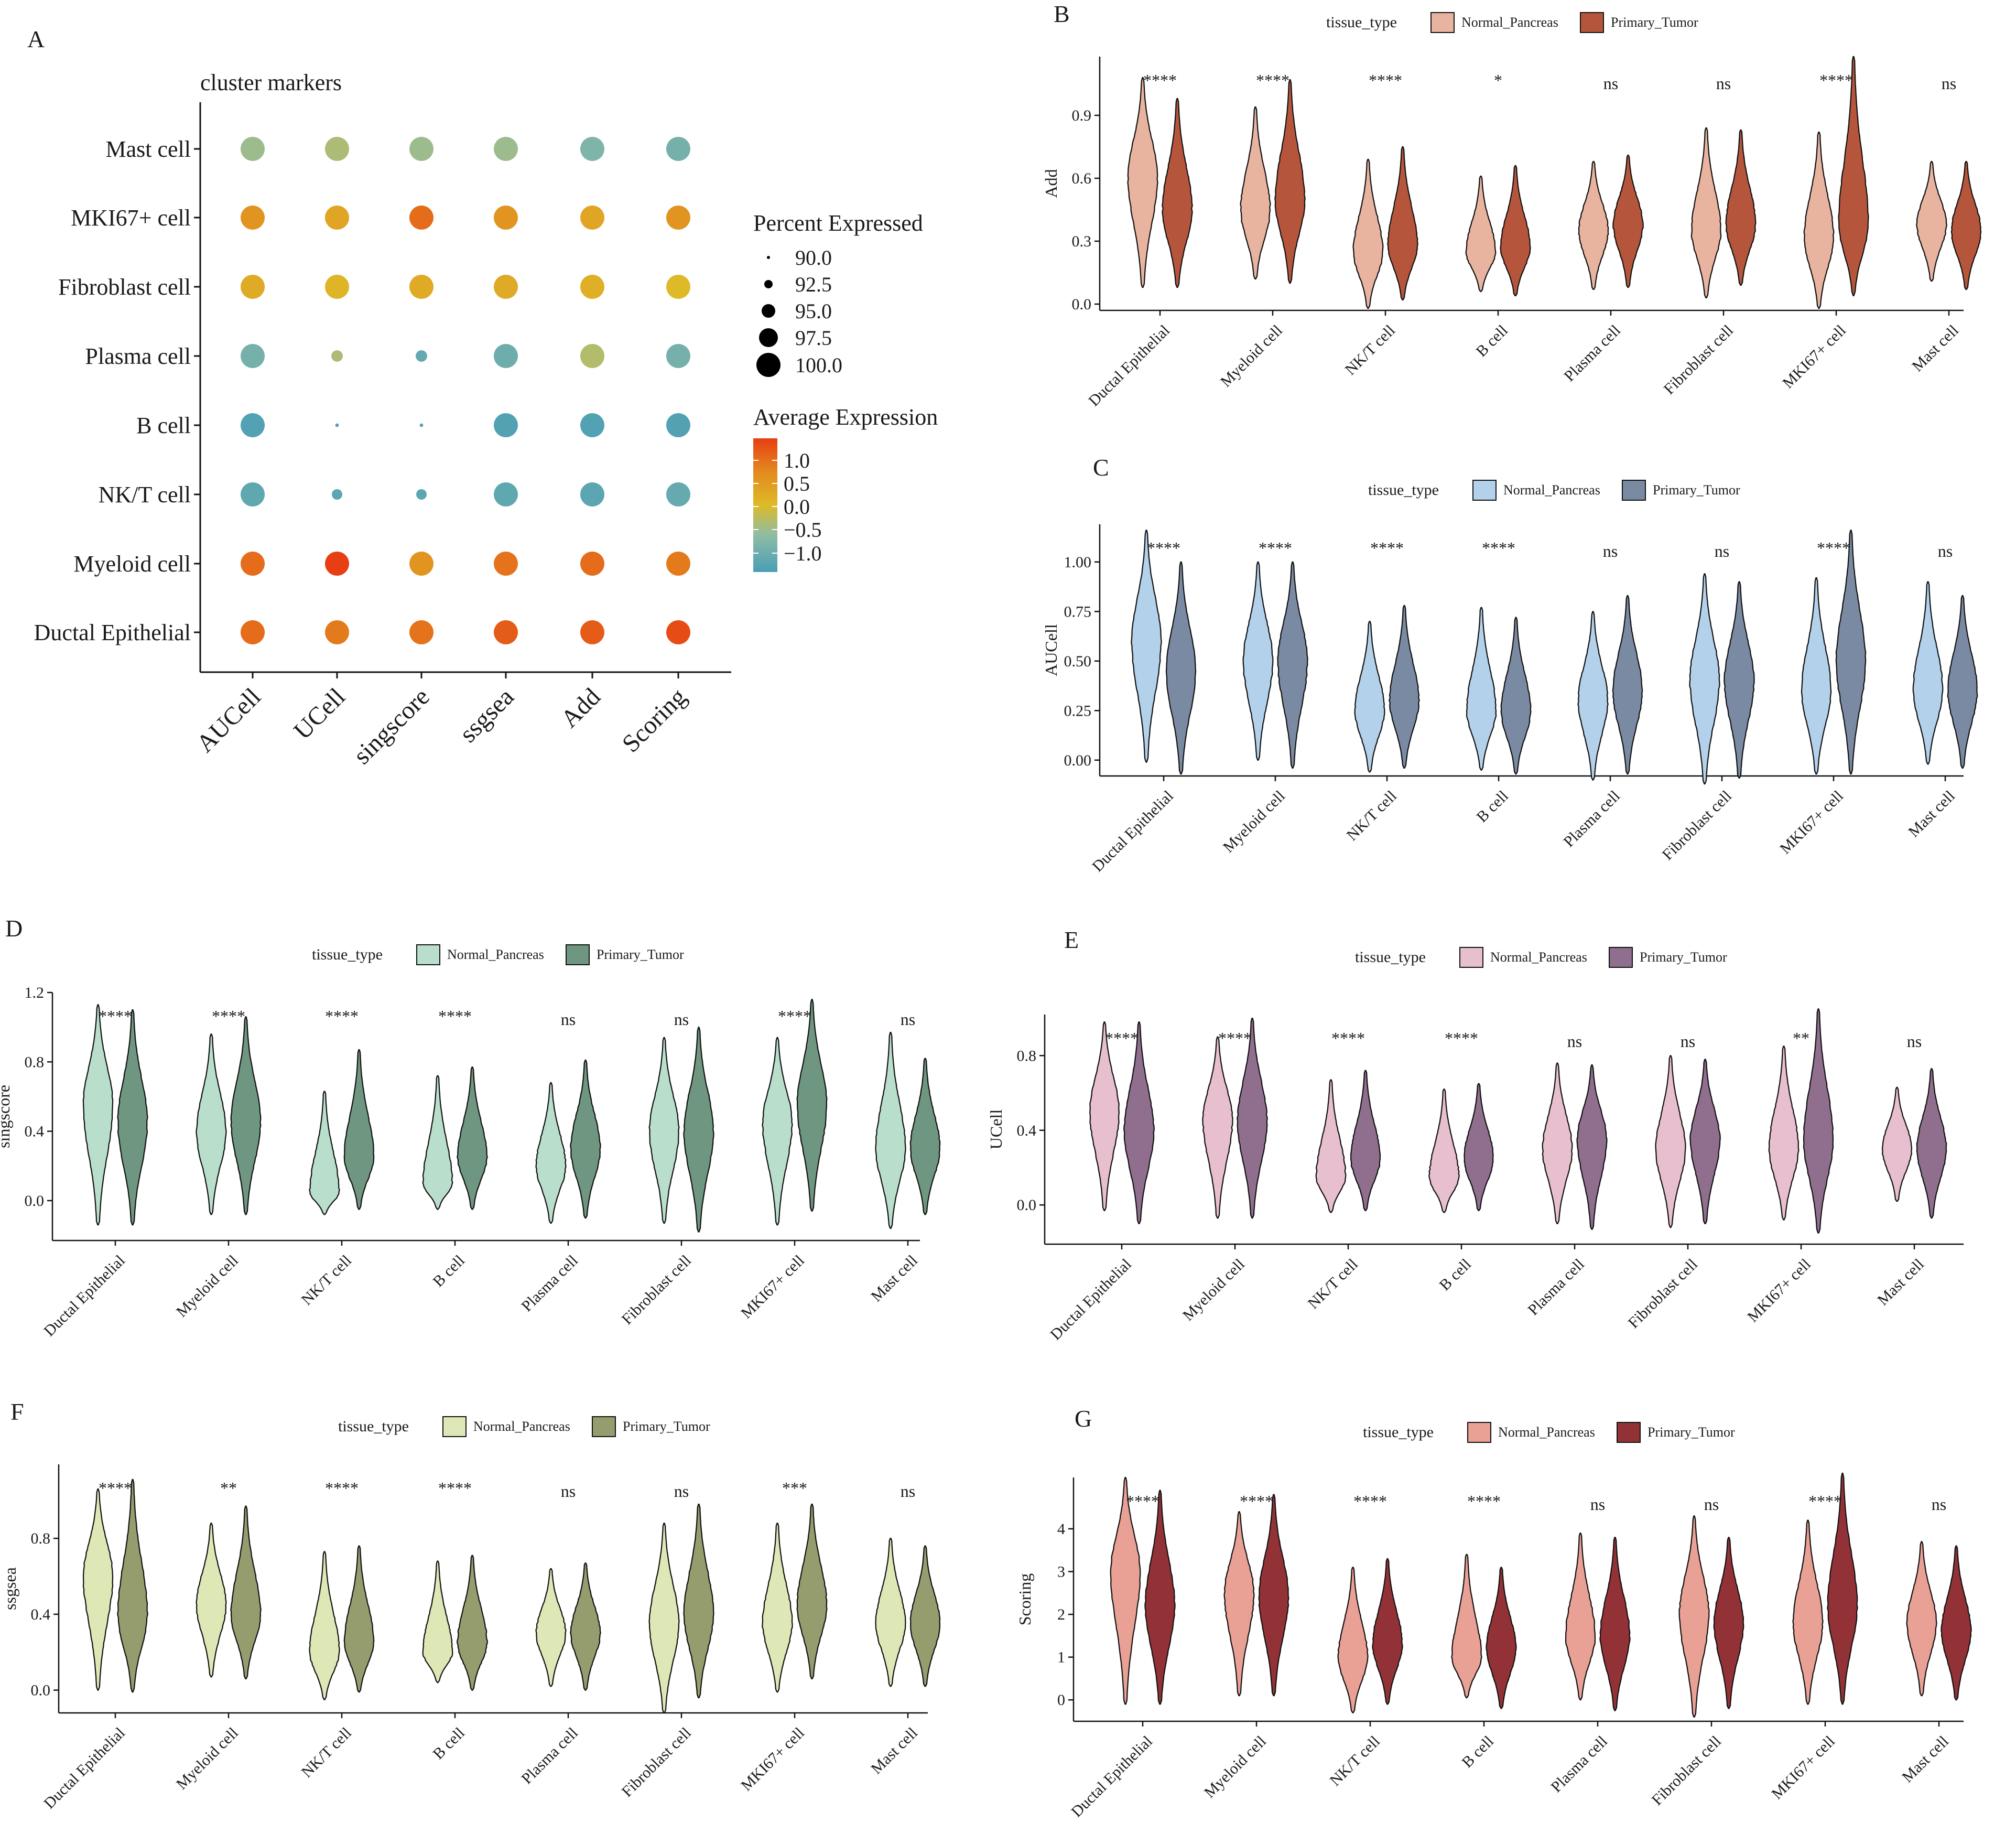 This screenshot has width=2016, height=1823. Describe the element at coordinates (392, 726) in the screenshot. I see `x-tick-label: singscore` at that location.